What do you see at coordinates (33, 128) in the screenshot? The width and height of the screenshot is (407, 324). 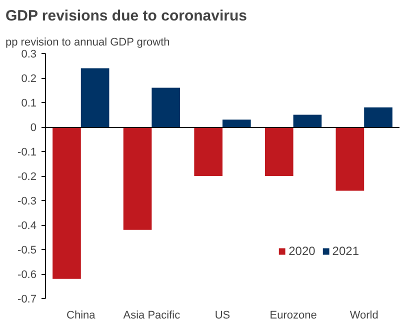 I see `y-tick-label: 0` at bounding box center [33, 128].